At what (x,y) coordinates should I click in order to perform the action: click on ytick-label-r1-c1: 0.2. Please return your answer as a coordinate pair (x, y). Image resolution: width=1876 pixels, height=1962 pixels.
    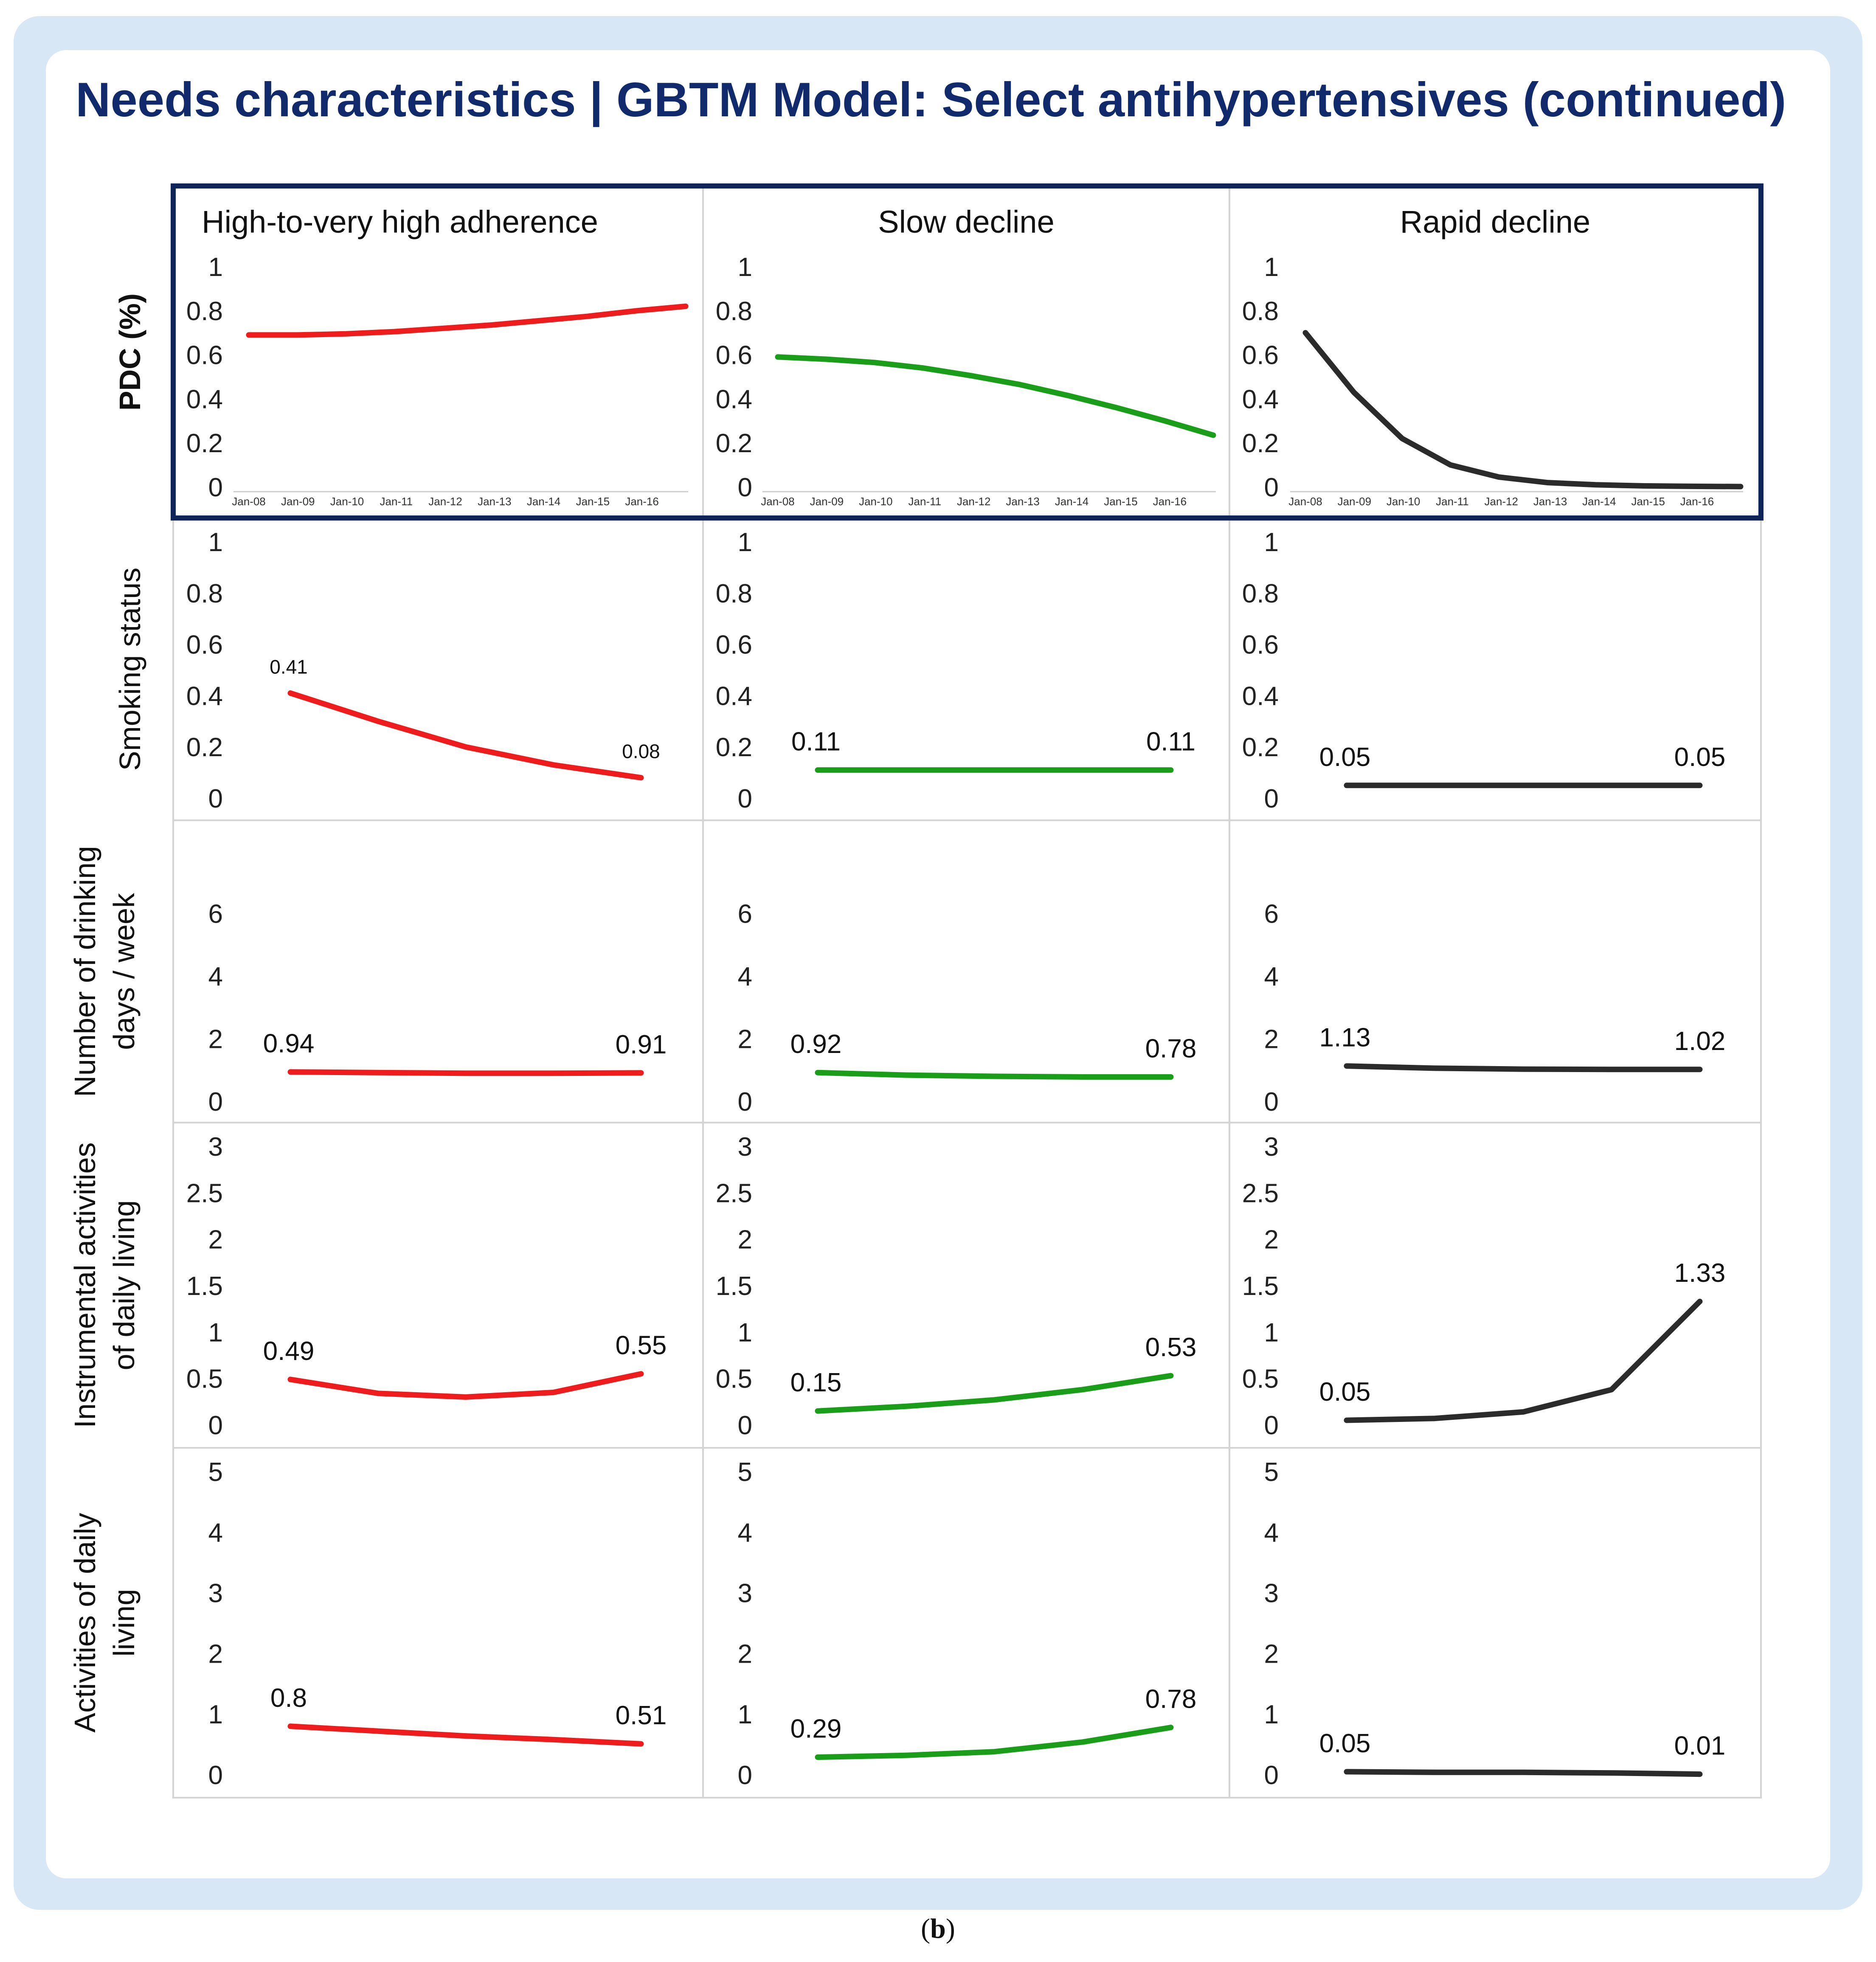
    Looking at the image, I should click on (734, 747).